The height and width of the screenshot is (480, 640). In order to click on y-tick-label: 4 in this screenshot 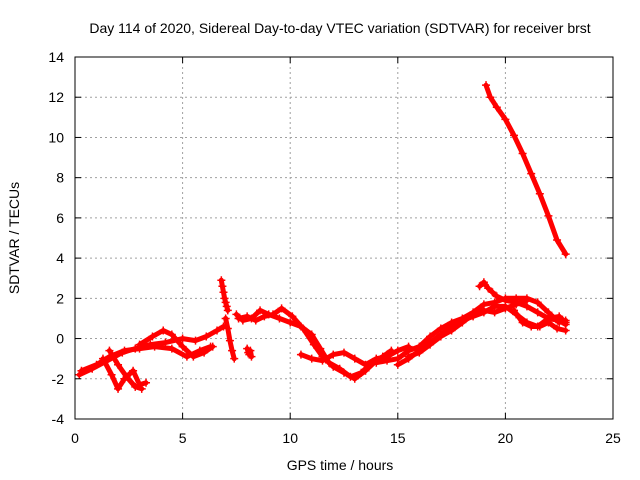, I will do `click(60, 258)`.